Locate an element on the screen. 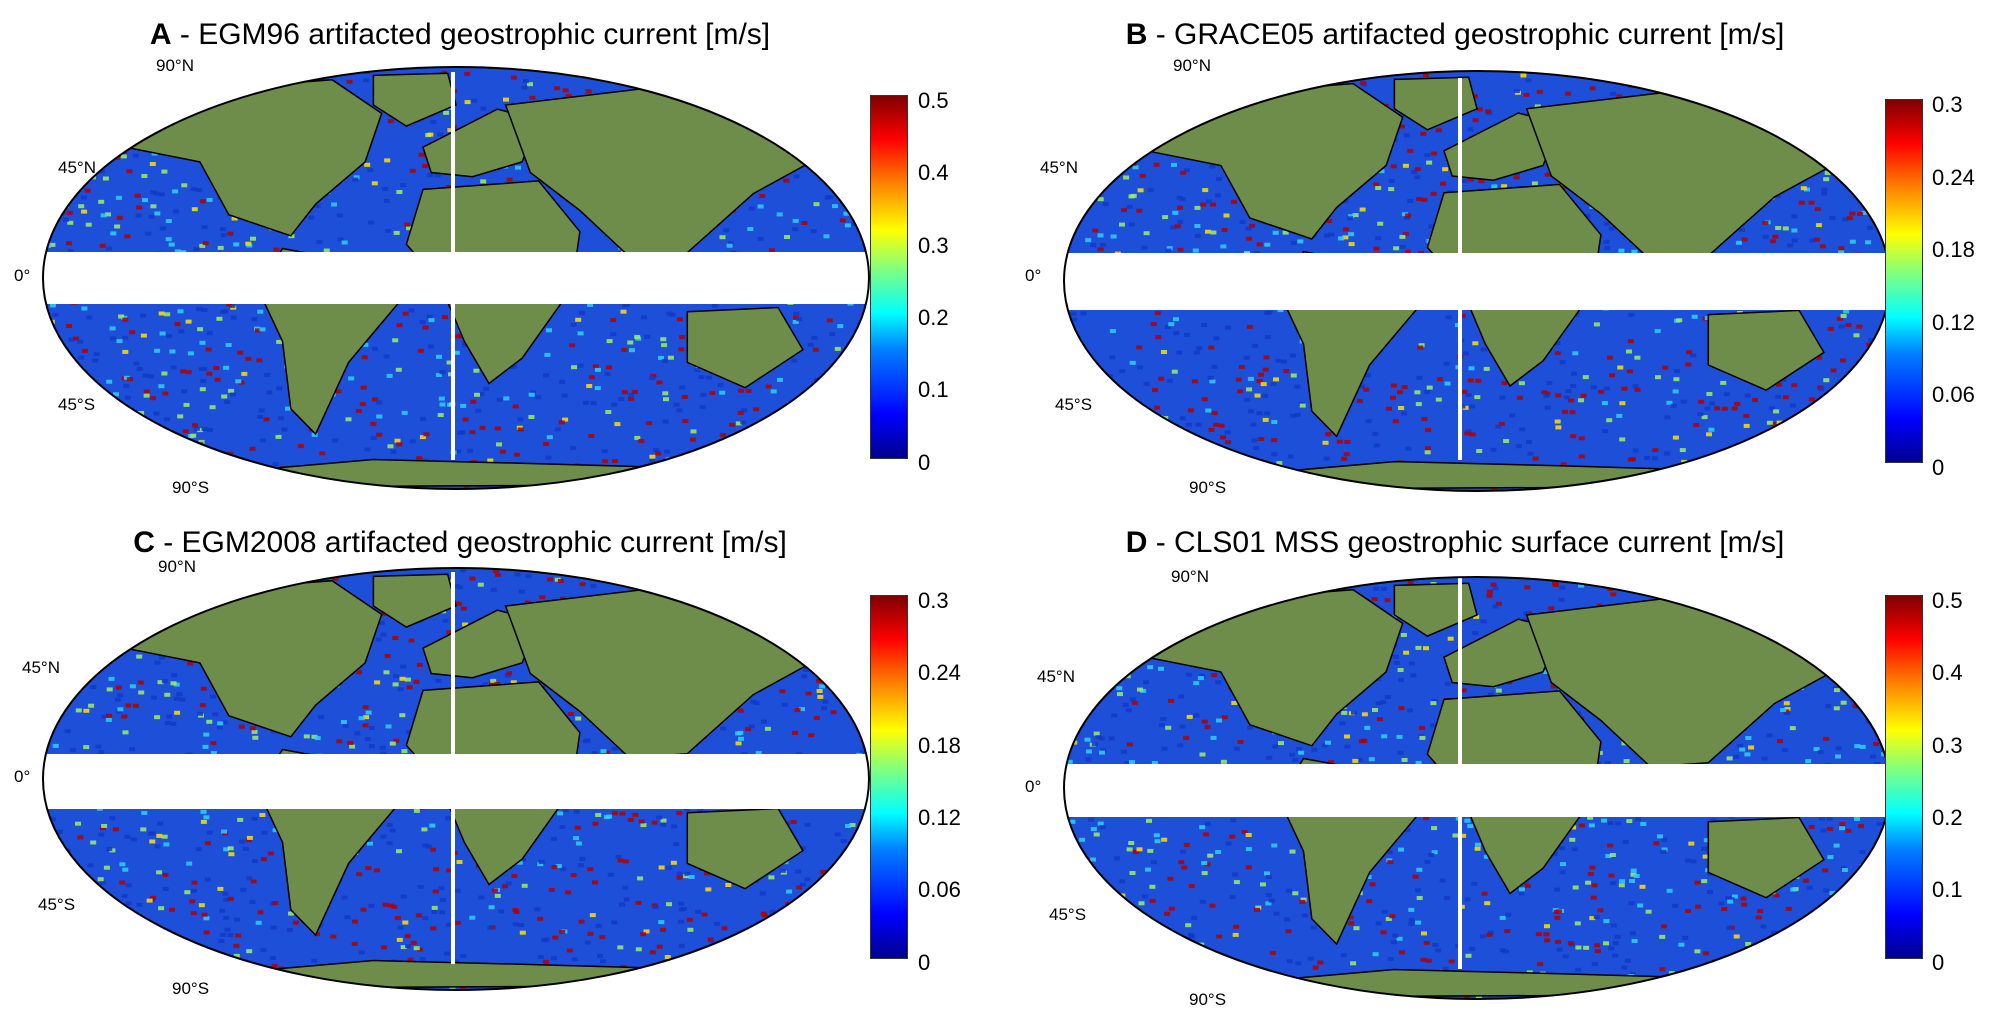 This screenshot has width=1990, height=1018. panel-letter: C is located at coordinates (144, 542).